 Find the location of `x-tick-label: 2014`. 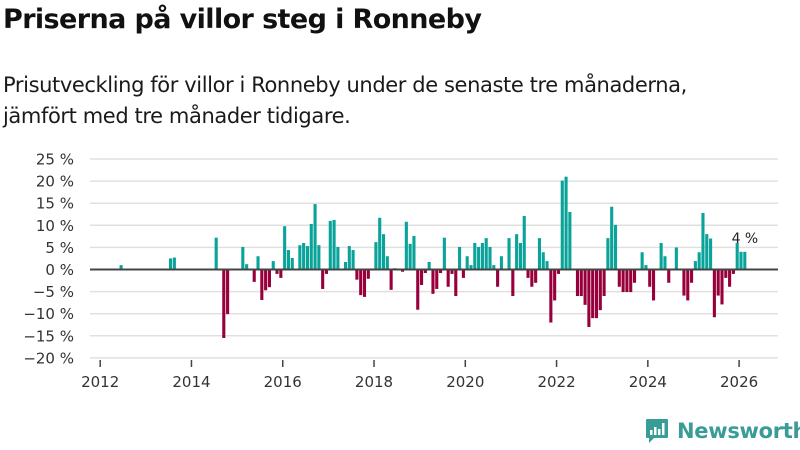

x-tick-label: 2014 is located at coordinates (191, 382).